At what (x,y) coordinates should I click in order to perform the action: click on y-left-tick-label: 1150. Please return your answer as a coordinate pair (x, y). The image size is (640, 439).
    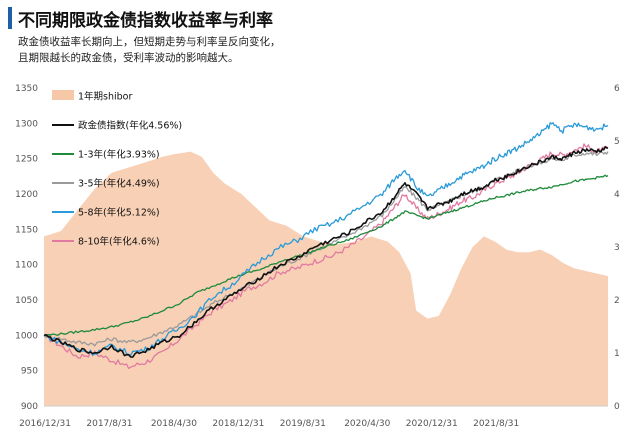
    Looking at the image, I should click on (26, 230).